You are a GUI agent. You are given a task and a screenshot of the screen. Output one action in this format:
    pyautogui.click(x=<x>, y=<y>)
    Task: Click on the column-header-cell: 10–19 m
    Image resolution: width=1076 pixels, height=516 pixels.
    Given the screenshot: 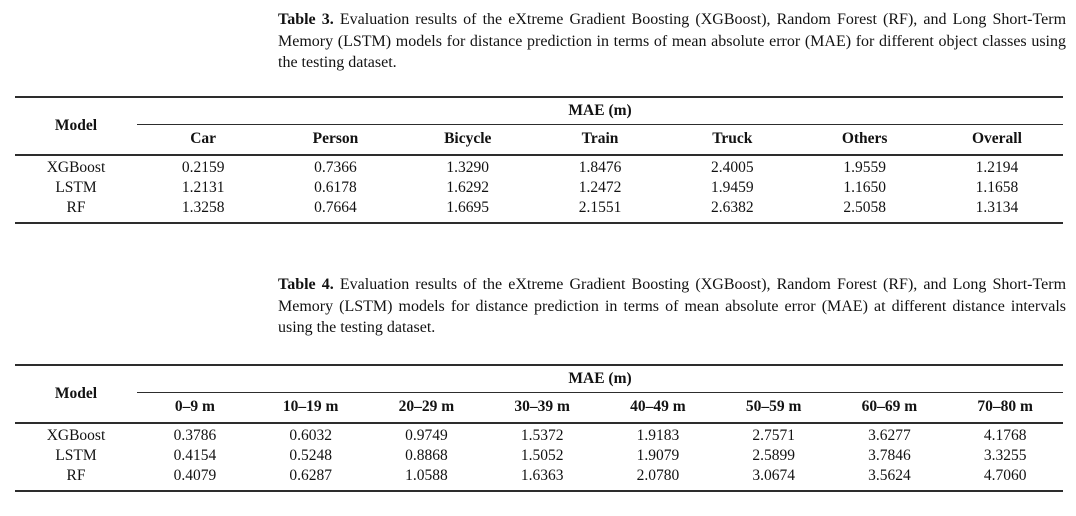 What is the action you would take?
    pyautogui.click(x=310, y=408)
    